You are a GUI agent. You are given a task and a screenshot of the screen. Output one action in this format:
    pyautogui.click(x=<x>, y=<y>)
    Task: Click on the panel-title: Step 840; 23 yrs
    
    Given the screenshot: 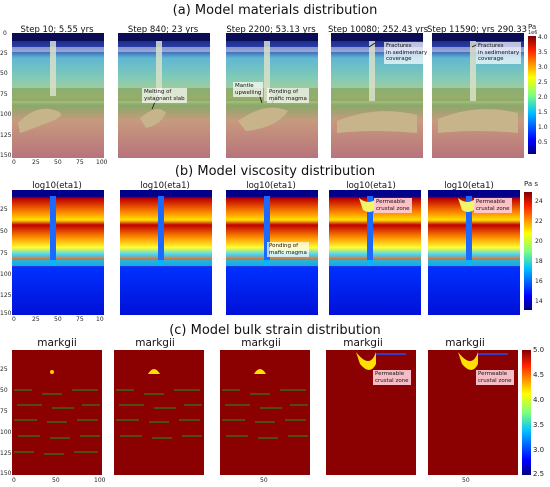 What is the action you would take?
    pyautogui.click(x=163, y=30)
    